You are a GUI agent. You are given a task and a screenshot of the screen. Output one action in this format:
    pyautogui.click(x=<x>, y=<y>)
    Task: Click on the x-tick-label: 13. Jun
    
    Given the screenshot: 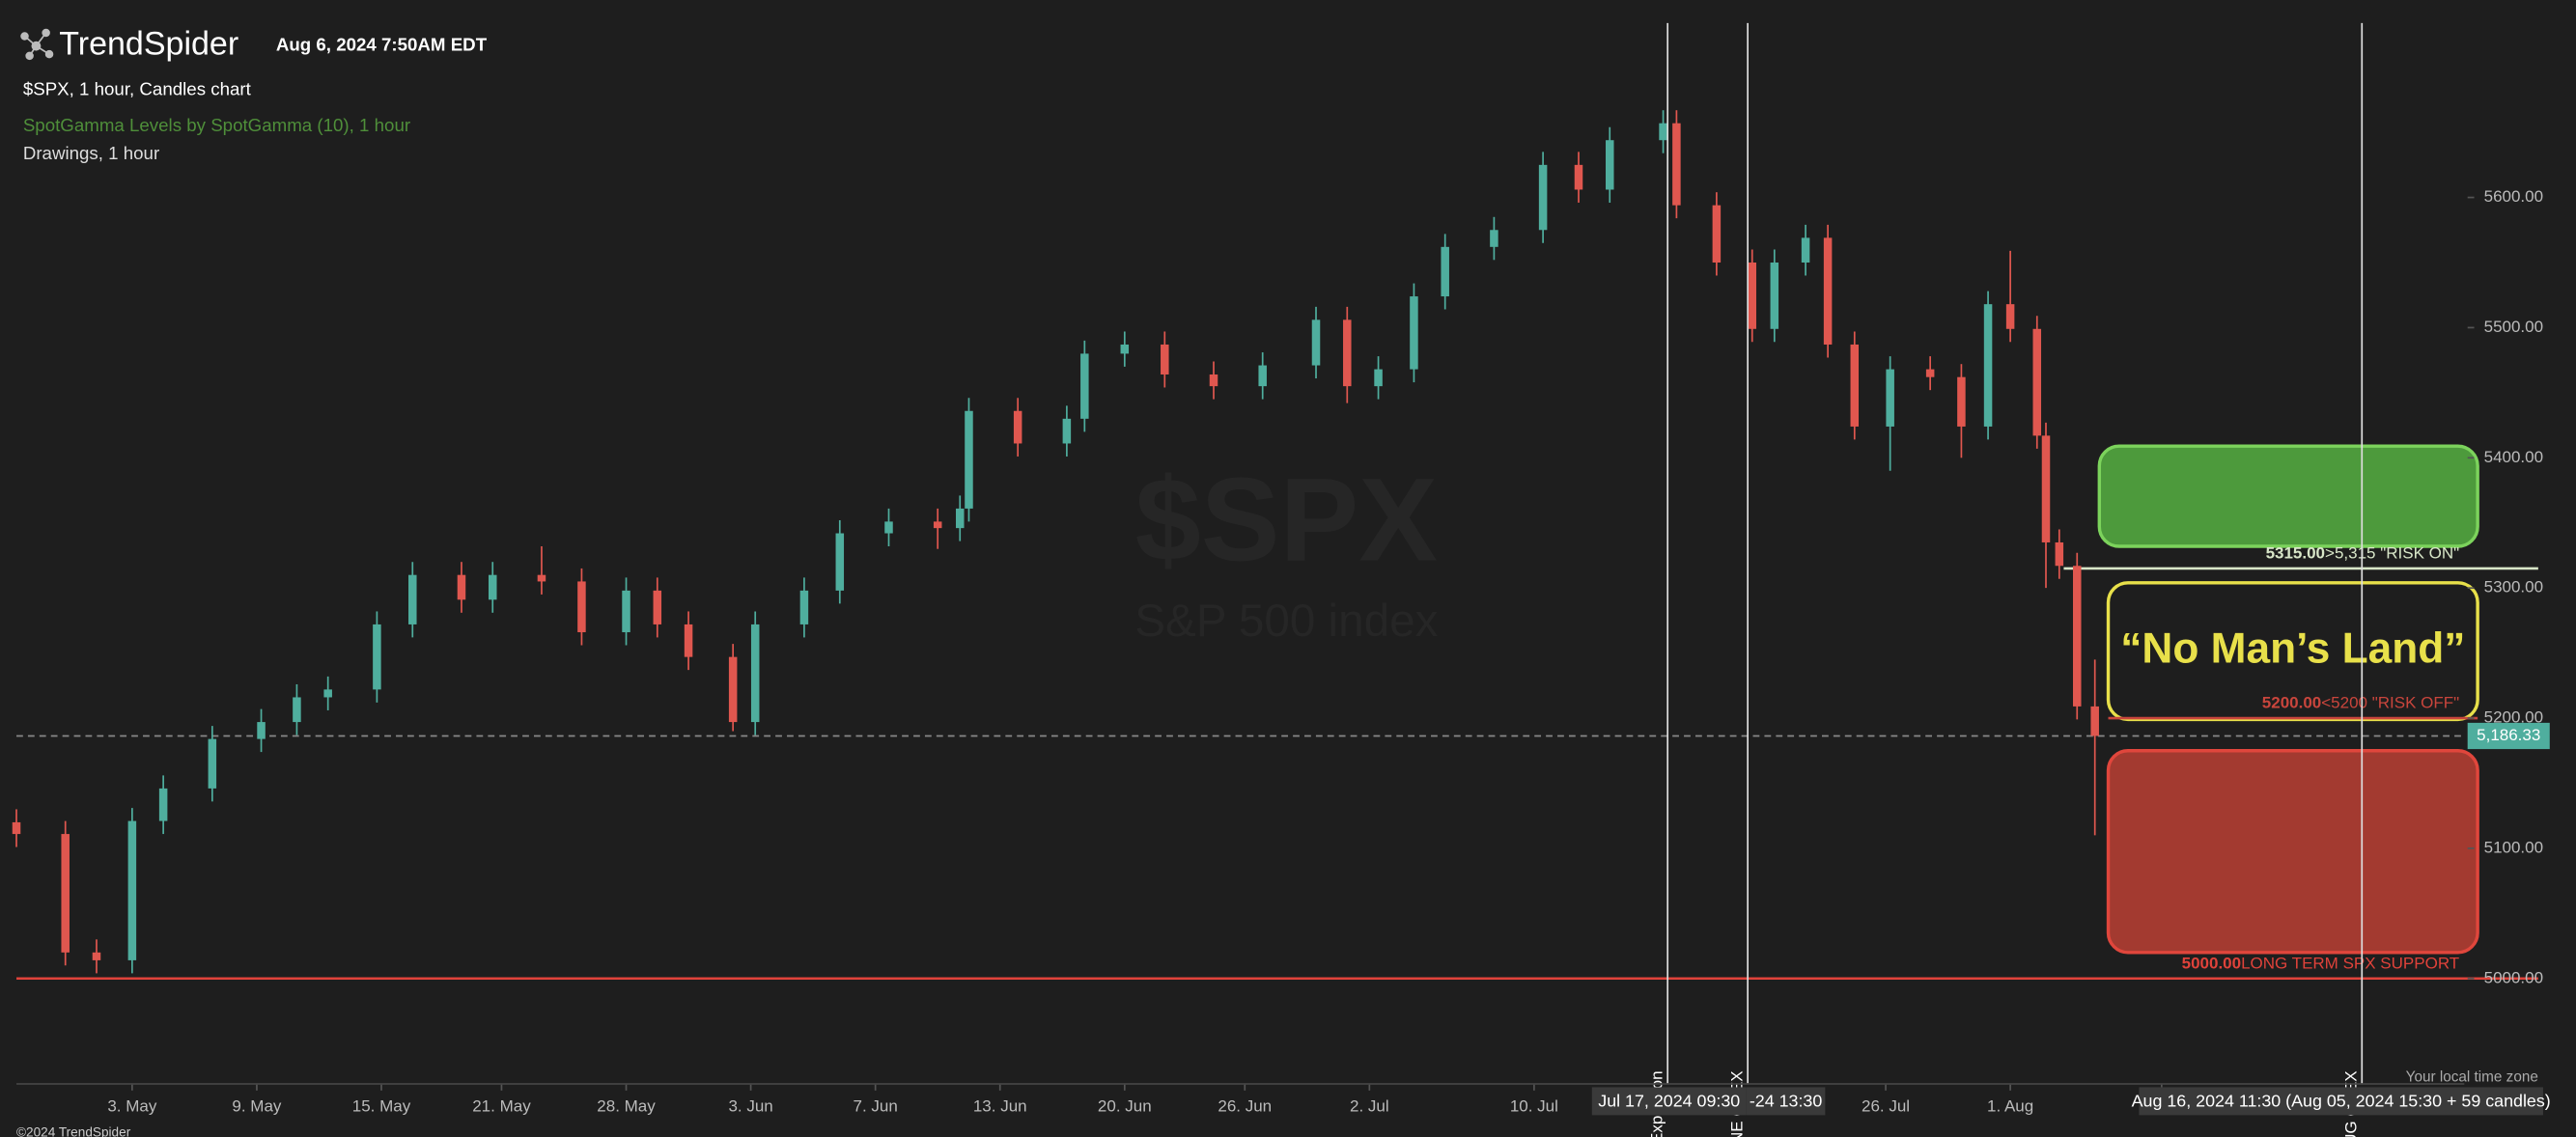 What is the action you would take?
    pyautogui.click(x=1000, y=1105)
    